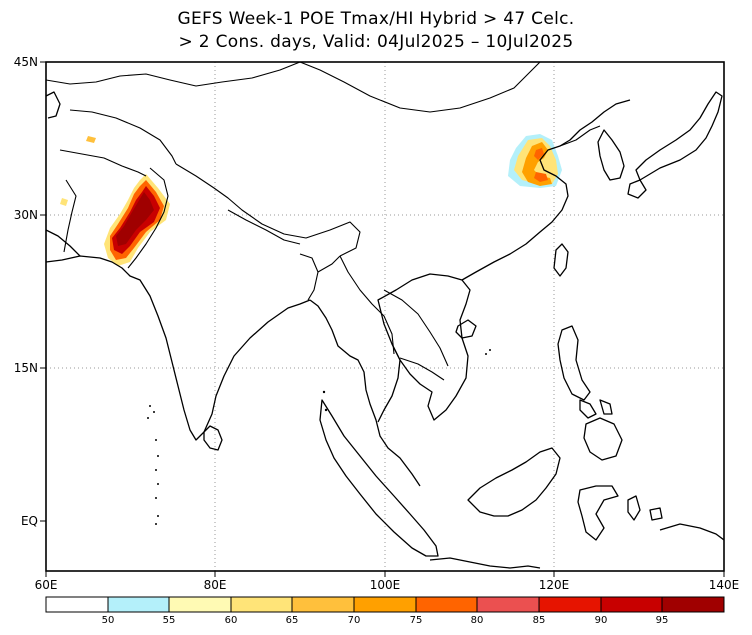  What do you see at coordinates (420, 87) in the screenshot?
I see `border-mongolia-china` at bounding box center [420, 87].